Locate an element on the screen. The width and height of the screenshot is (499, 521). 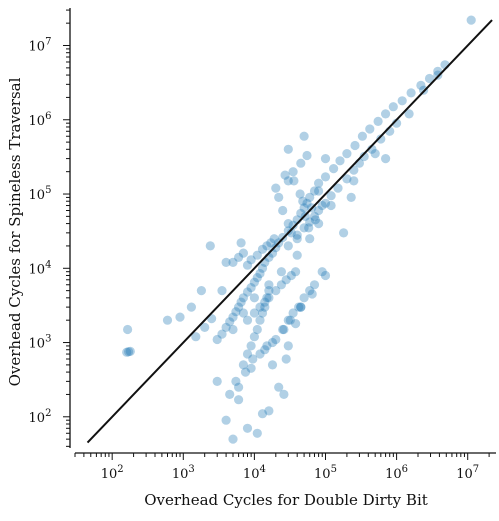
y-axis-ticks: 10² 10³ 10⁴ 10⁵ 10⁶ 10⁷ is located at coordinates (49, 228).